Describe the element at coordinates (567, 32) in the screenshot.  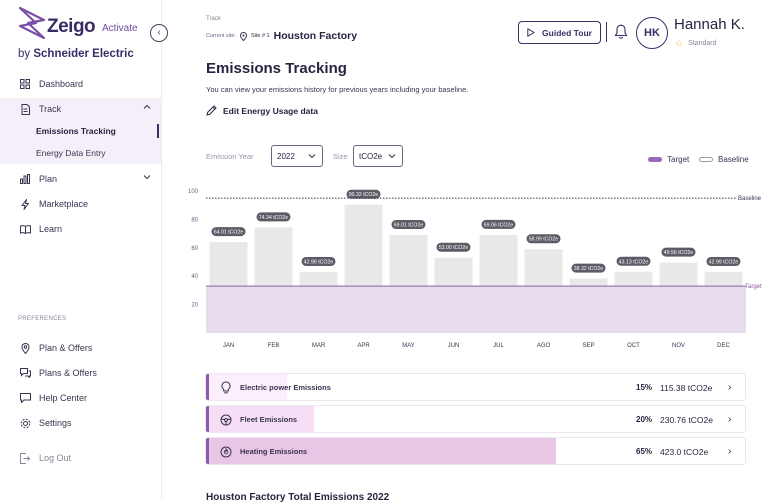
I see `guided-tour-label: Guided Tour` at that location.